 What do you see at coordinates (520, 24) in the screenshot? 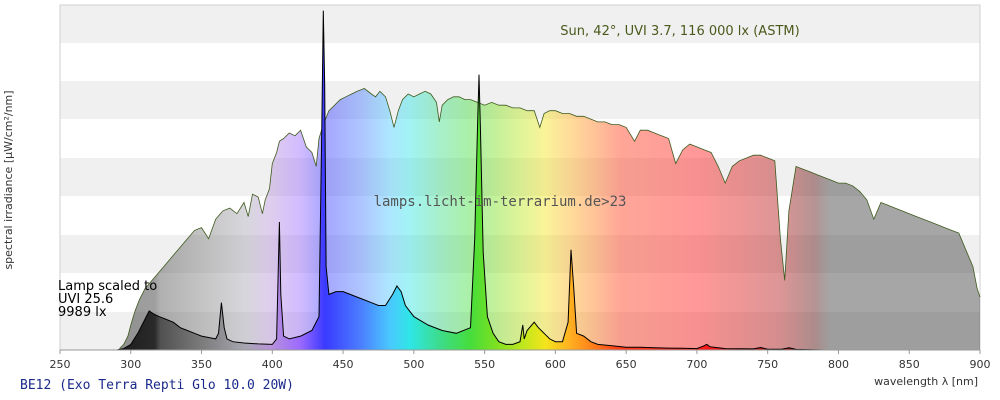
I see `grid-band` at bounding box center [520, 24].